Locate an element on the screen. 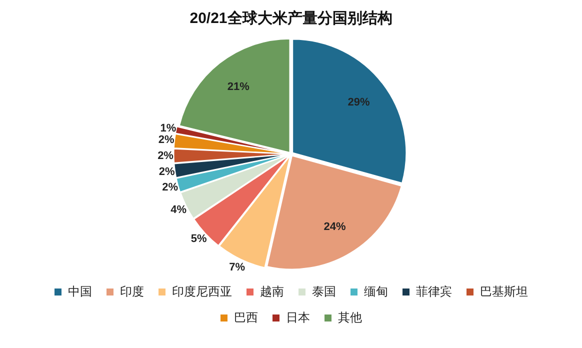 This screenshot has height=348, width=582. legend-label: 印度尼西亚 is located at coordinates (202, 291).